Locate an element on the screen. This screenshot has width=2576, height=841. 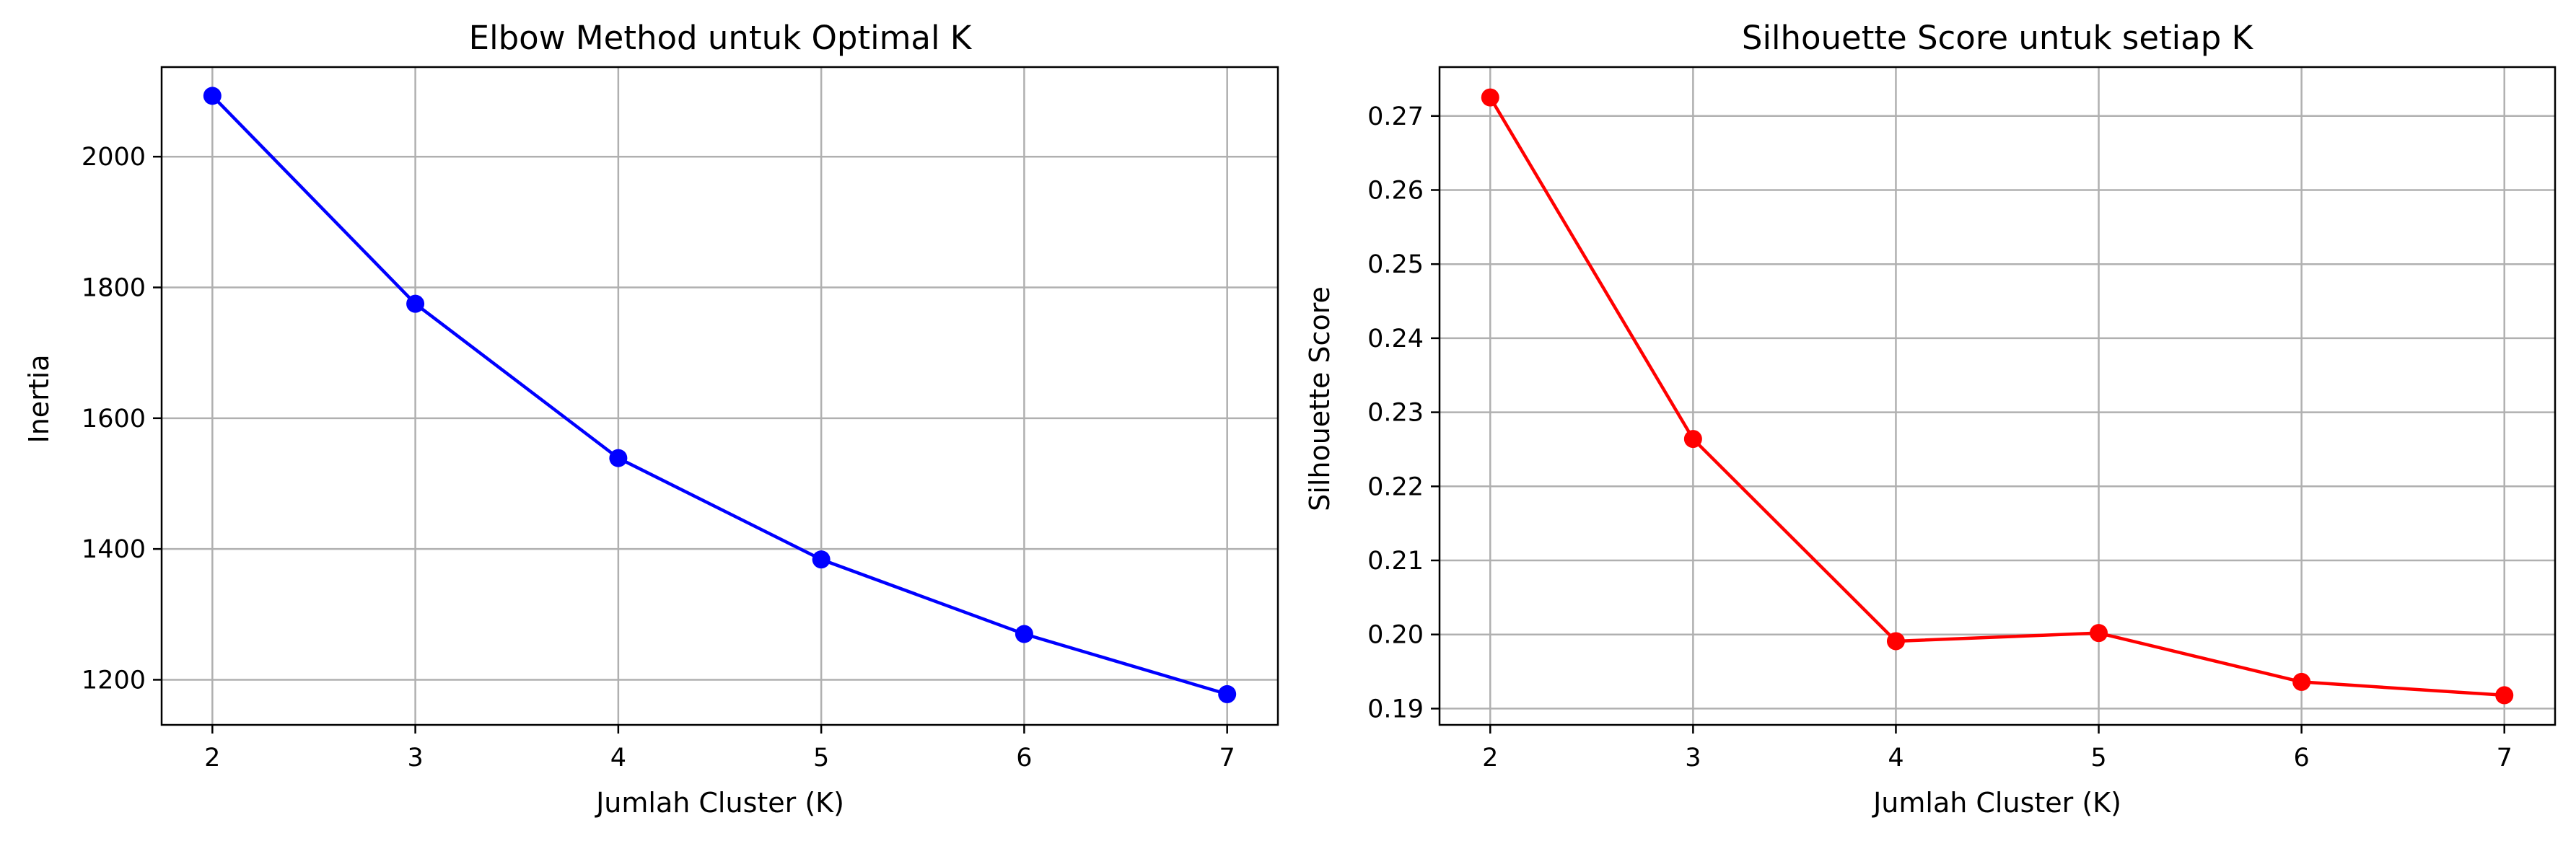
y-tick-label: 0.27 is located at coordinates (1395, 116).